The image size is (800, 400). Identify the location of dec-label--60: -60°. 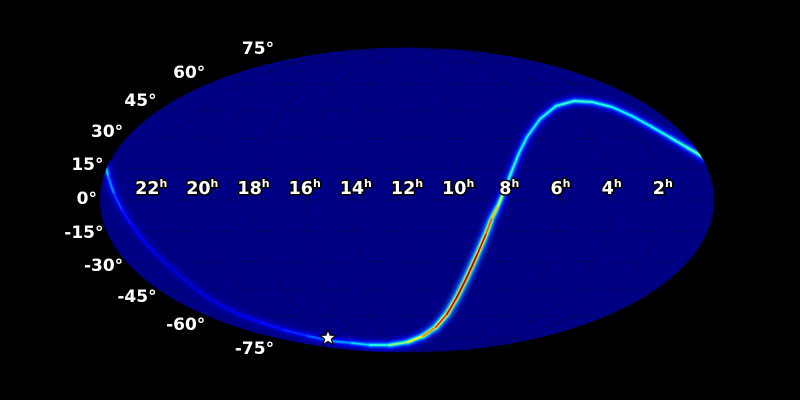
(185, 325).